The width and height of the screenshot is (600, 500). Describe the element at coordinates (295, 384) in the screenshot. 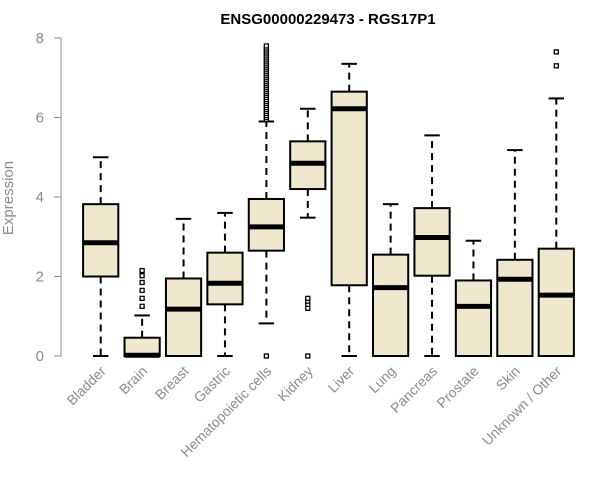

I see `x-tick-label: Kidney` at that location.